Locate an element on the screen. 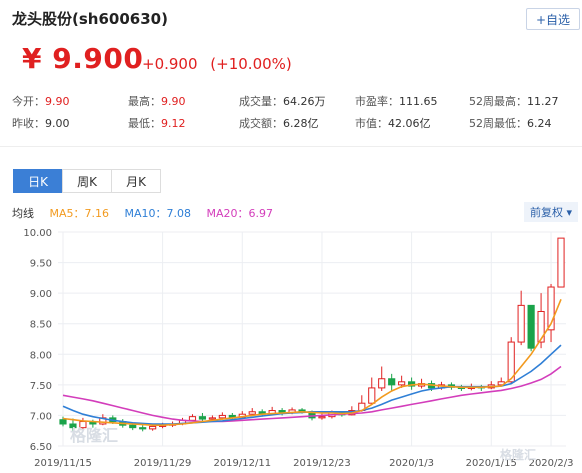 This screenshot has height=473, width=582. divider is located at coordinates (291, 146).